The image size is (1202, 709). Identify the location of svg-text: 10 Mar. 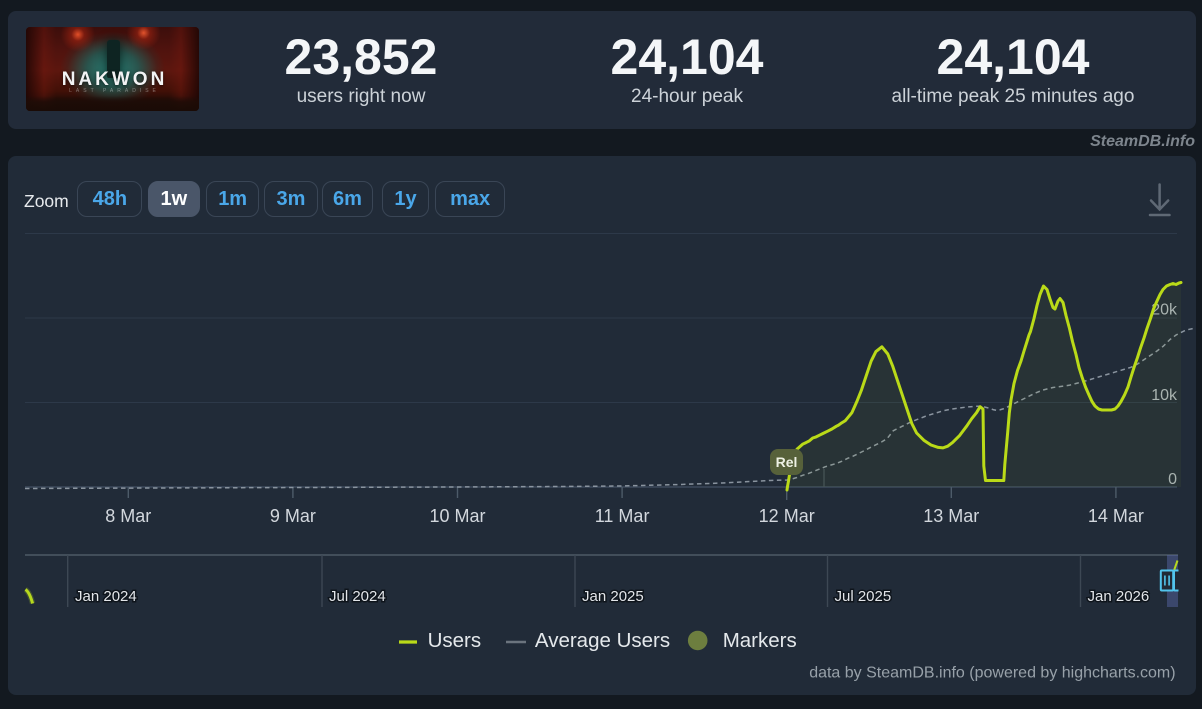
(457, 516).